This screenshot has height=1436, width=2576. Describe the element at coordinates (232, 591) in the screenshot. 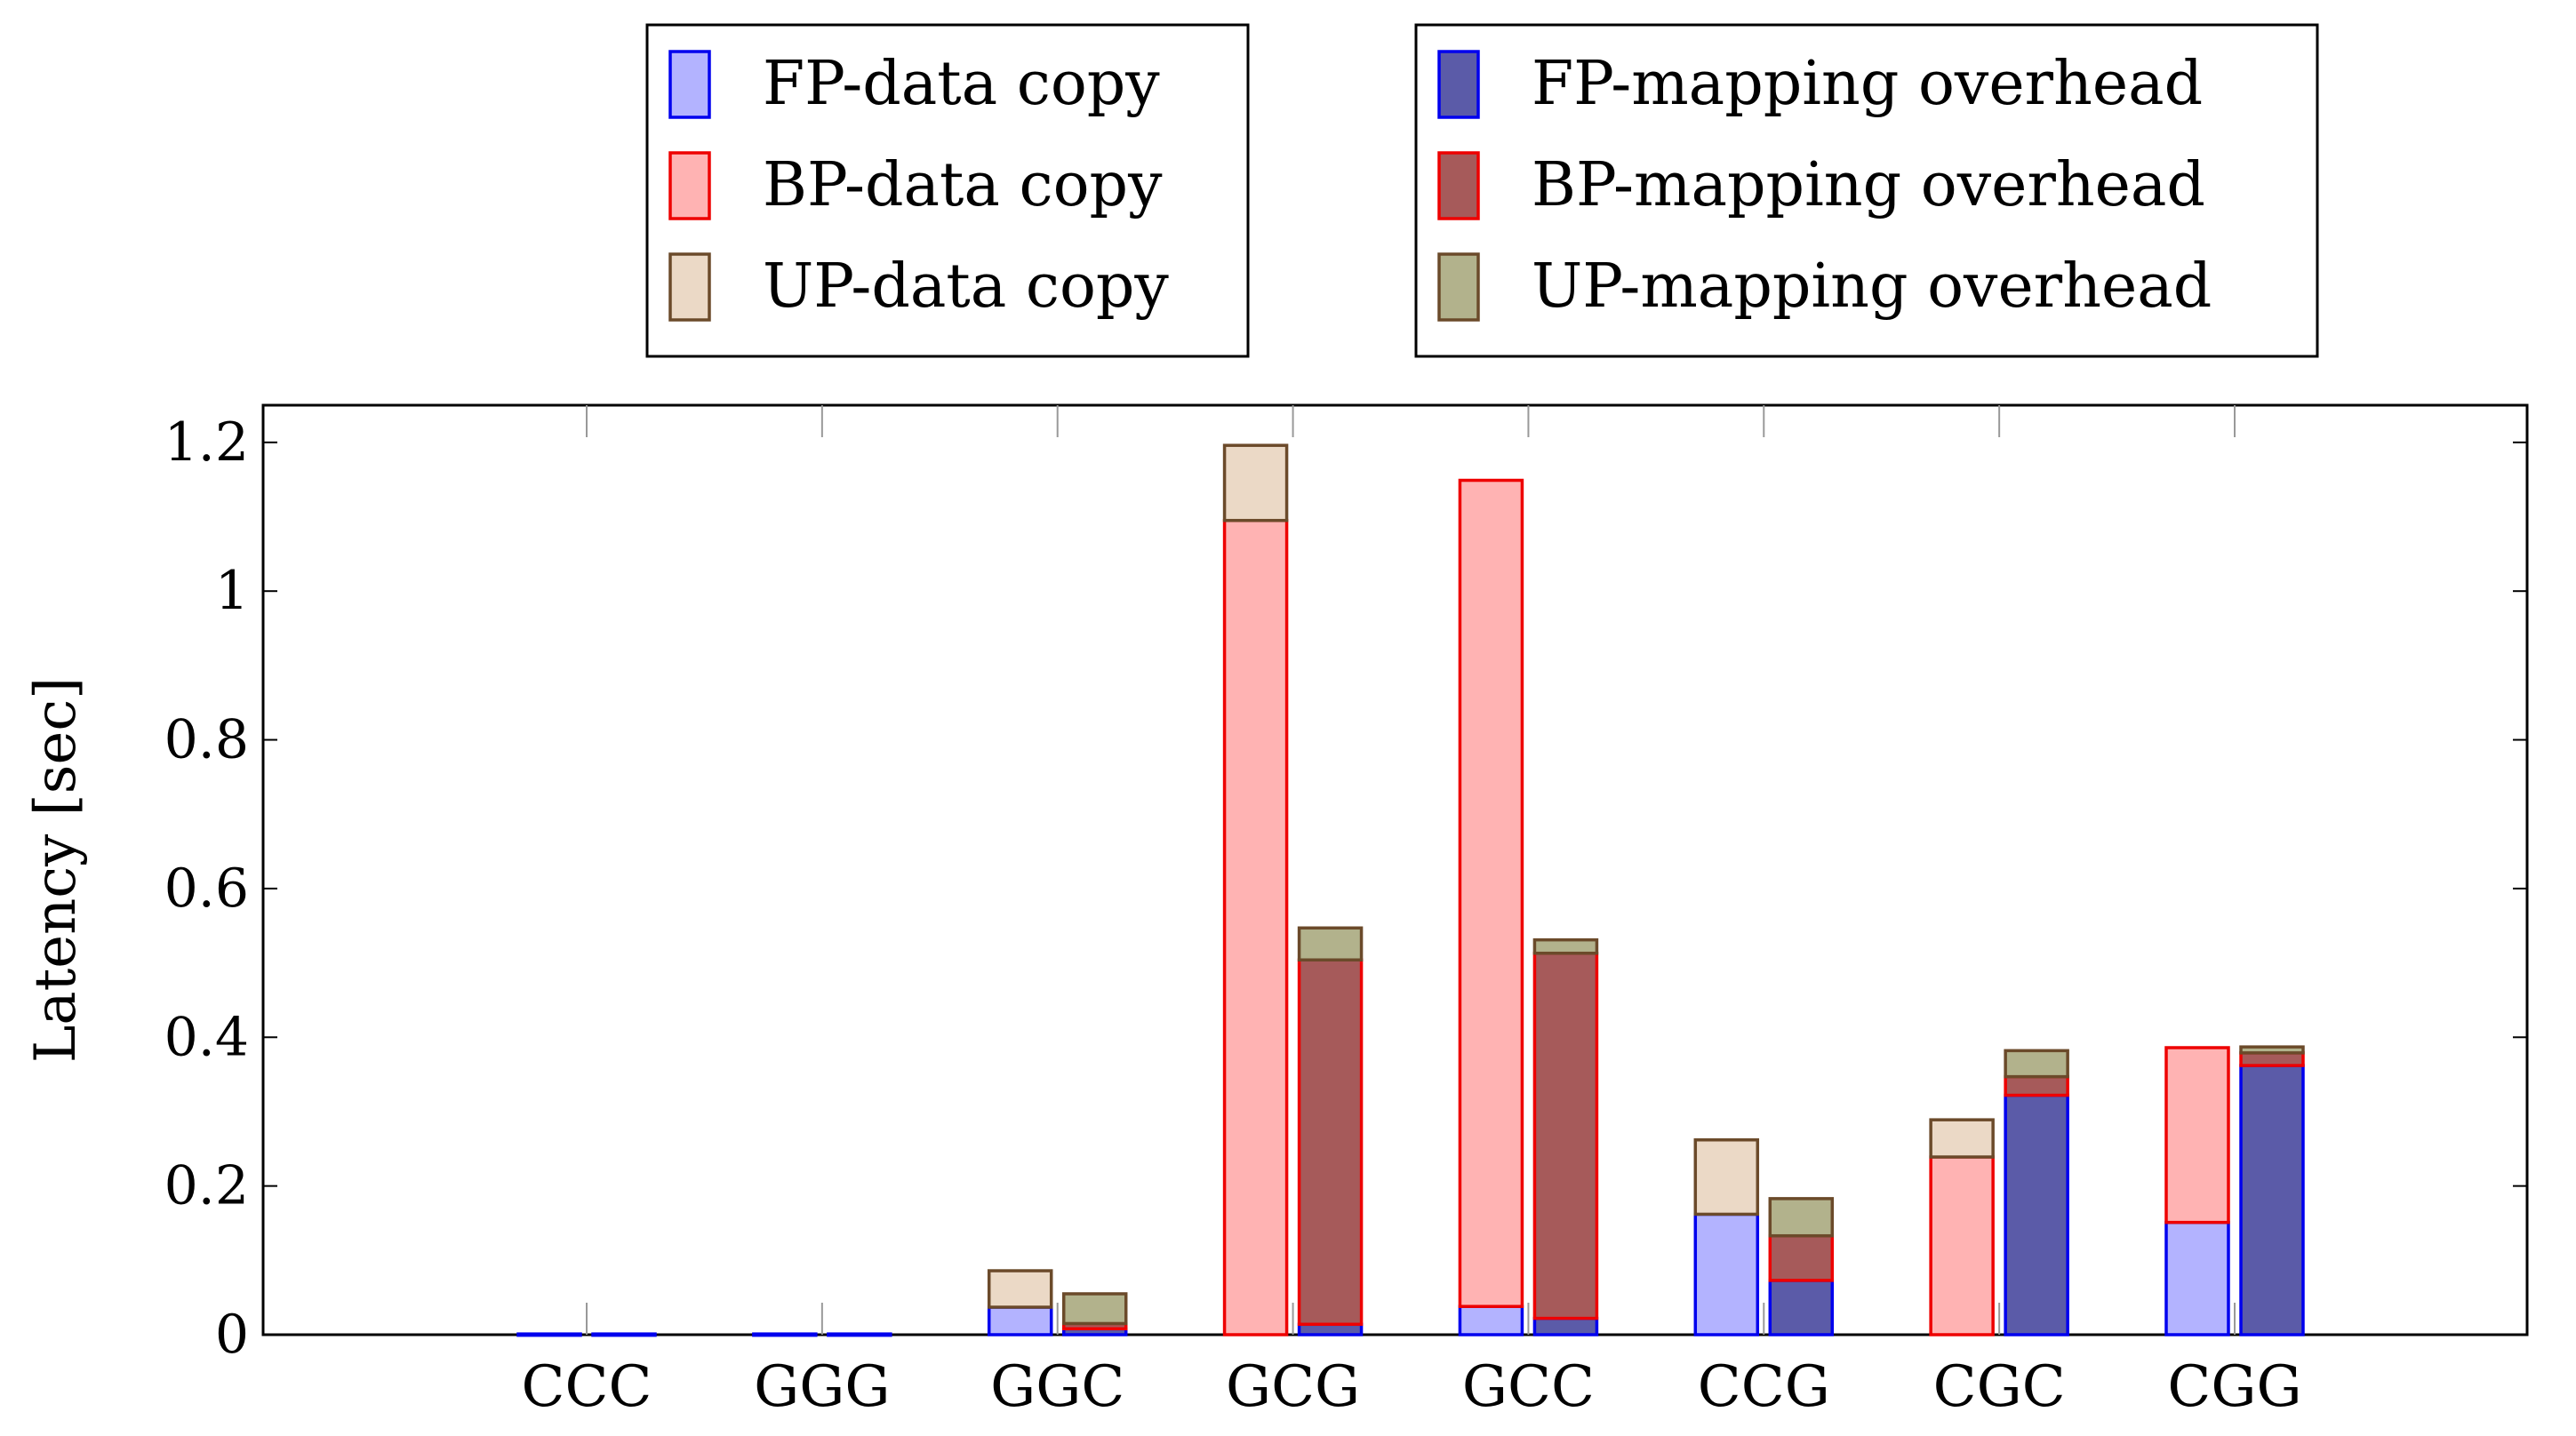

I see `y-tick-label: 1` at that location.